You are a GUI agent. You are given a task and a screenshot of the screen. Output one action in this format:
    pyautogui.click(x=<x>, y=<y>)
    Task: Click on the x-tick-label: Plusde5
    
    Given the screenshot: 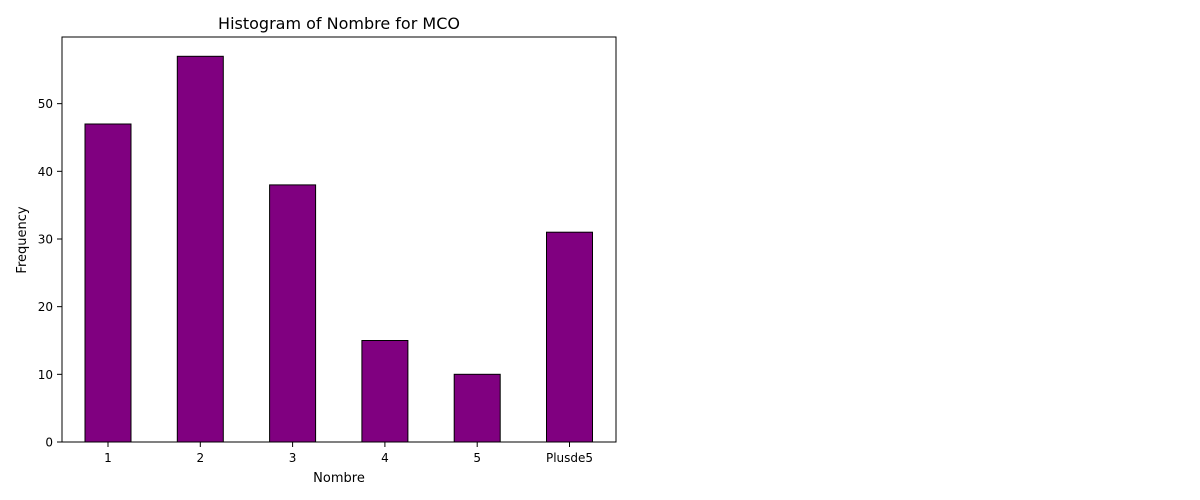 What is the action you would take?
    pyautogui.click(x=569, y=458)
    